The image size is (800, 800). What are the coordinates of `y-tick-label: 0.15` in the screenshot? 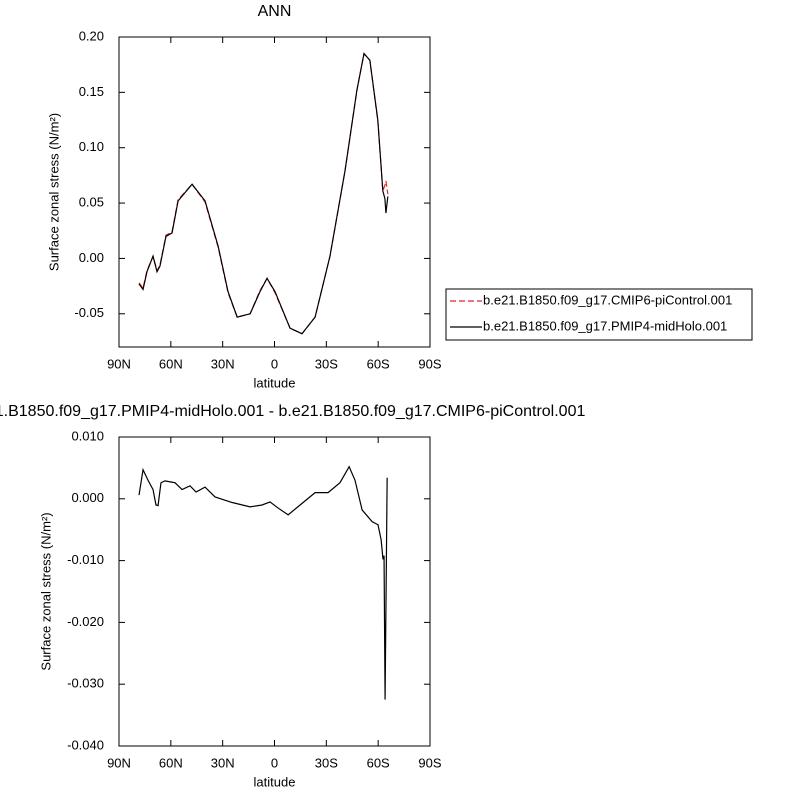 It's located at (91, 91).